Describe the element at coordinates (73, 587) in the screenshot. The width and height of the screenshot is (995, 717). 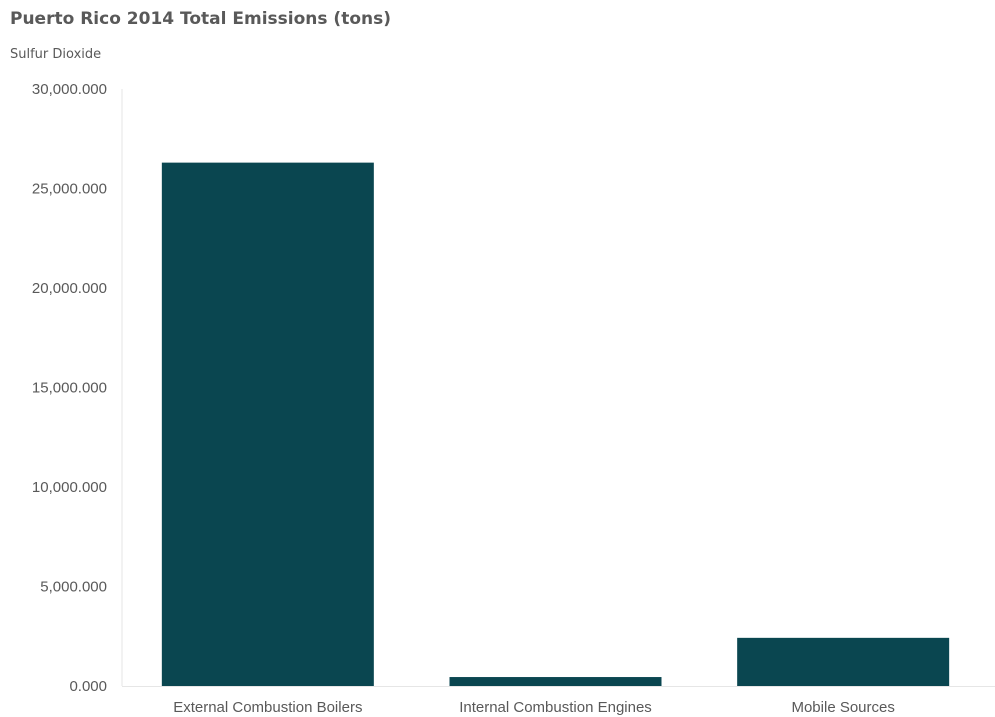
I see `y-tick-label: 5,000.000` at that location.